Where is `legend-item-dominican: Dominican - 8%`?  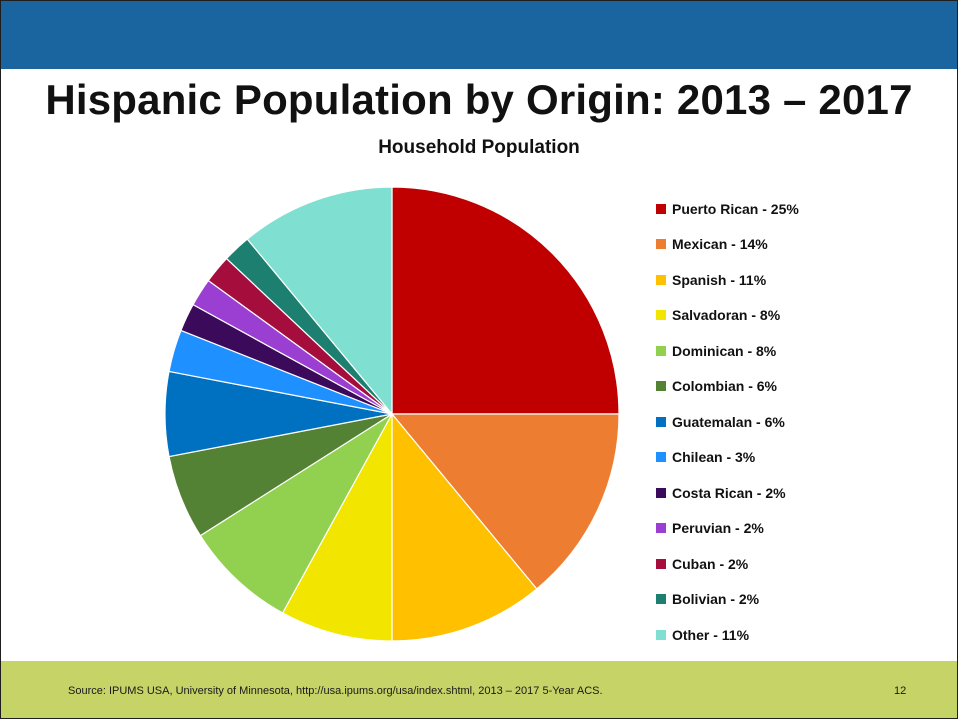 legend-item-dominican: Dominican - 8% is located at coordinates (727, 351).